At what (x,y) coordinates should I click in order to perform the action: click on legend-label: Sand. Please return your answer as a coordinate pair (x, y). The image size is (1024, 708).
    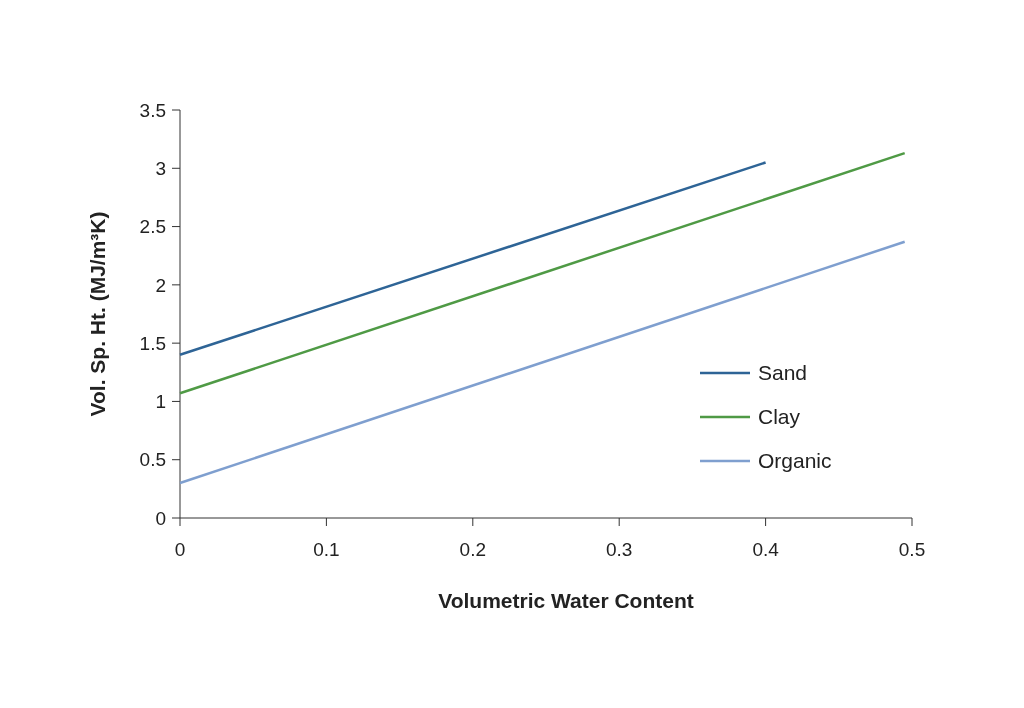
    Looking at the image, I should click on (783, 373).